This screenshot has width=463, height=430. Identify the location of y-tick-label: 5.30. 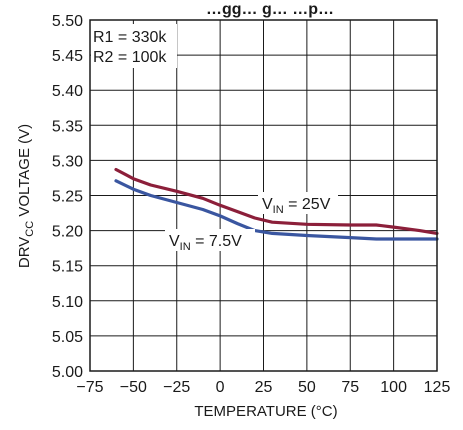
(67, 161).